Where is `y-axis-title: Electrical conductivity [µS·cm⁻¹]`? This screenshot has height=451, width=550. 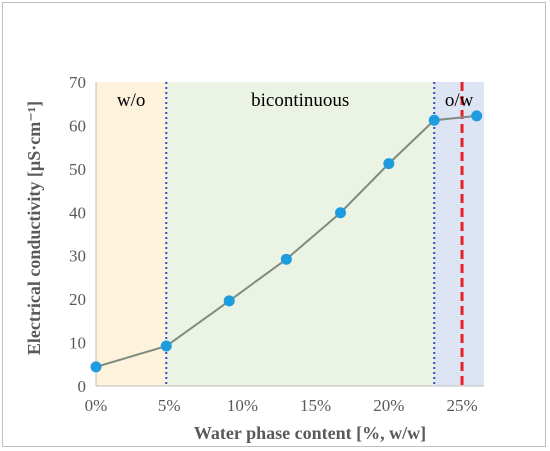
y-axis-title: Electrical conductivity [µS·cm⁻¹] is located at coordinates (34, 228).